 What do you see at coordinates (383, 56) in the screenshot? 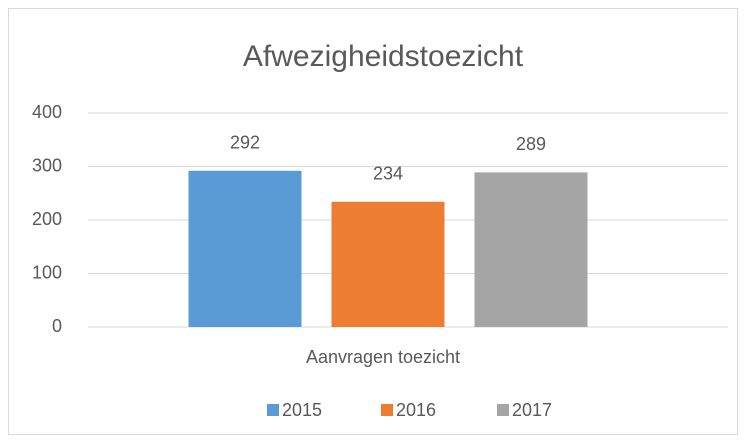
I see `chart-title: Afwezigheidstoezicht` at bounding box center [383, 56].